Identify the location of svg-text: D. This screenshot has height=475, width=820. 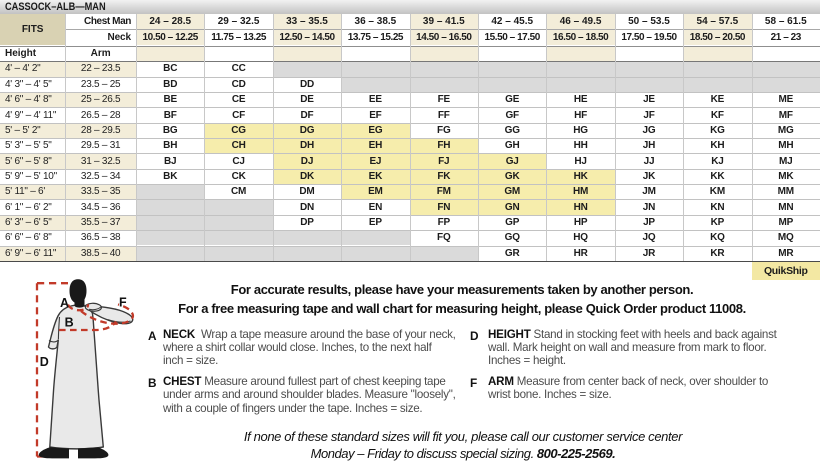
(44, 362).